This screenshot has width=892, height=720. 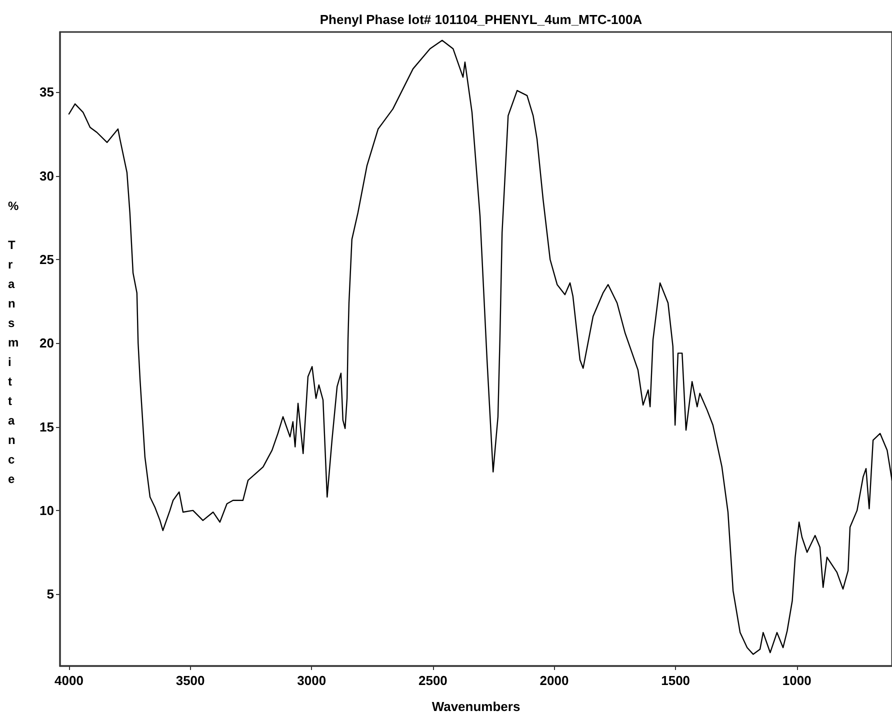 What do you see at coordinates (476, 706) in the screenshot?
I see `x-axis-title: Wavenumbers` at bounding box center [476, 706].